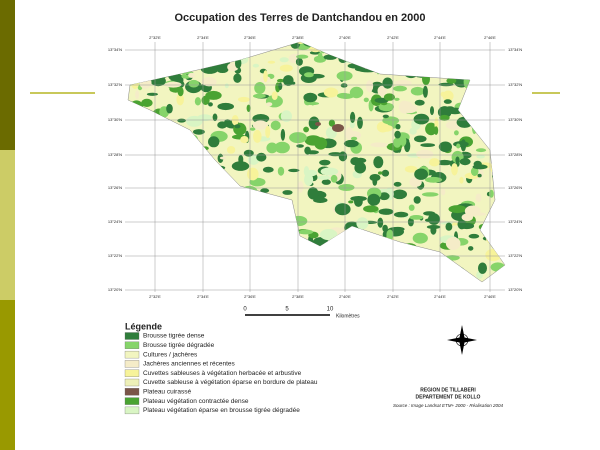  What do you see at coordinates (250, 296) in the screenshot?
I see `lon-label: 2°36'E` at bounding box center [250, 296].